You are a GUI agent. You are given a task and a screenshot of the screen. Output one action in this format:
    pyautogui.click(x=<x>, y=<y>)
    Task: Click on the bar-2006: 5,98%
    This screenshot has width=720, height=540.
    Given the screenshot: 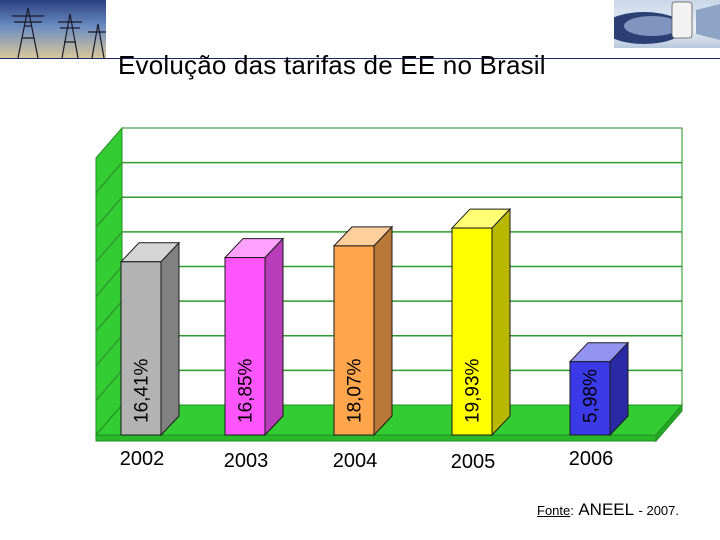 What is the action you would take?
    pyautogui.click(x=599, y=389)
    